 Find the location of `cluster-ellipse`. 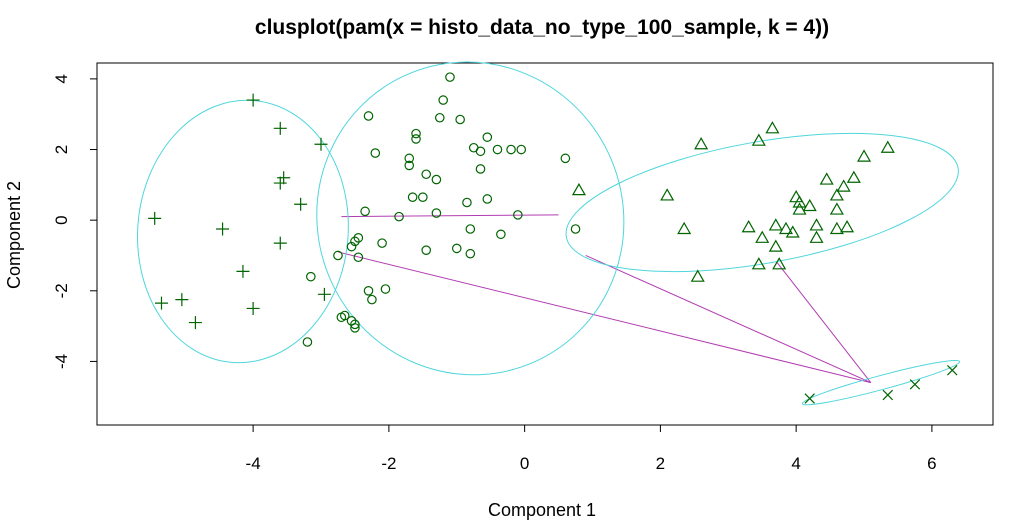

cluster-ellipse is located at coordinates (881, 382).